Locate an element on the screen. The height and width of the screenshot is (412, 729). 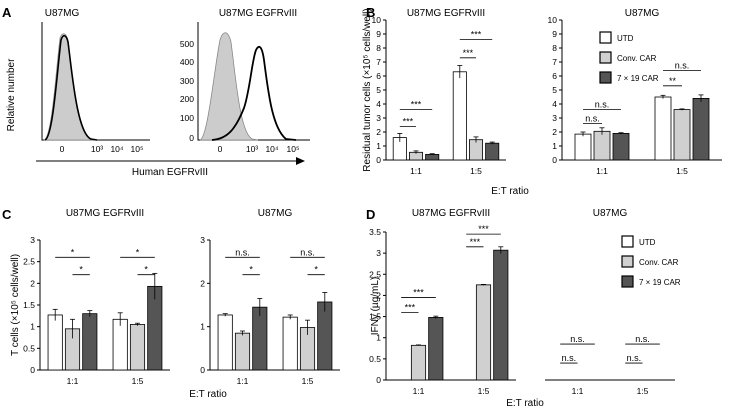
y-axis-label: Residual tumor cells (×10⁵ cells/well) is located at coordinates (367, 89).